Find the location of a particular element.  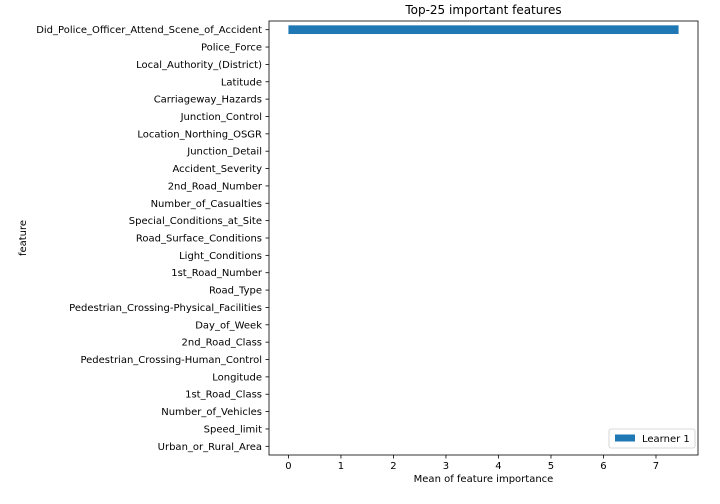

x-tick-label: 2 is located at coordinates (393, 466).